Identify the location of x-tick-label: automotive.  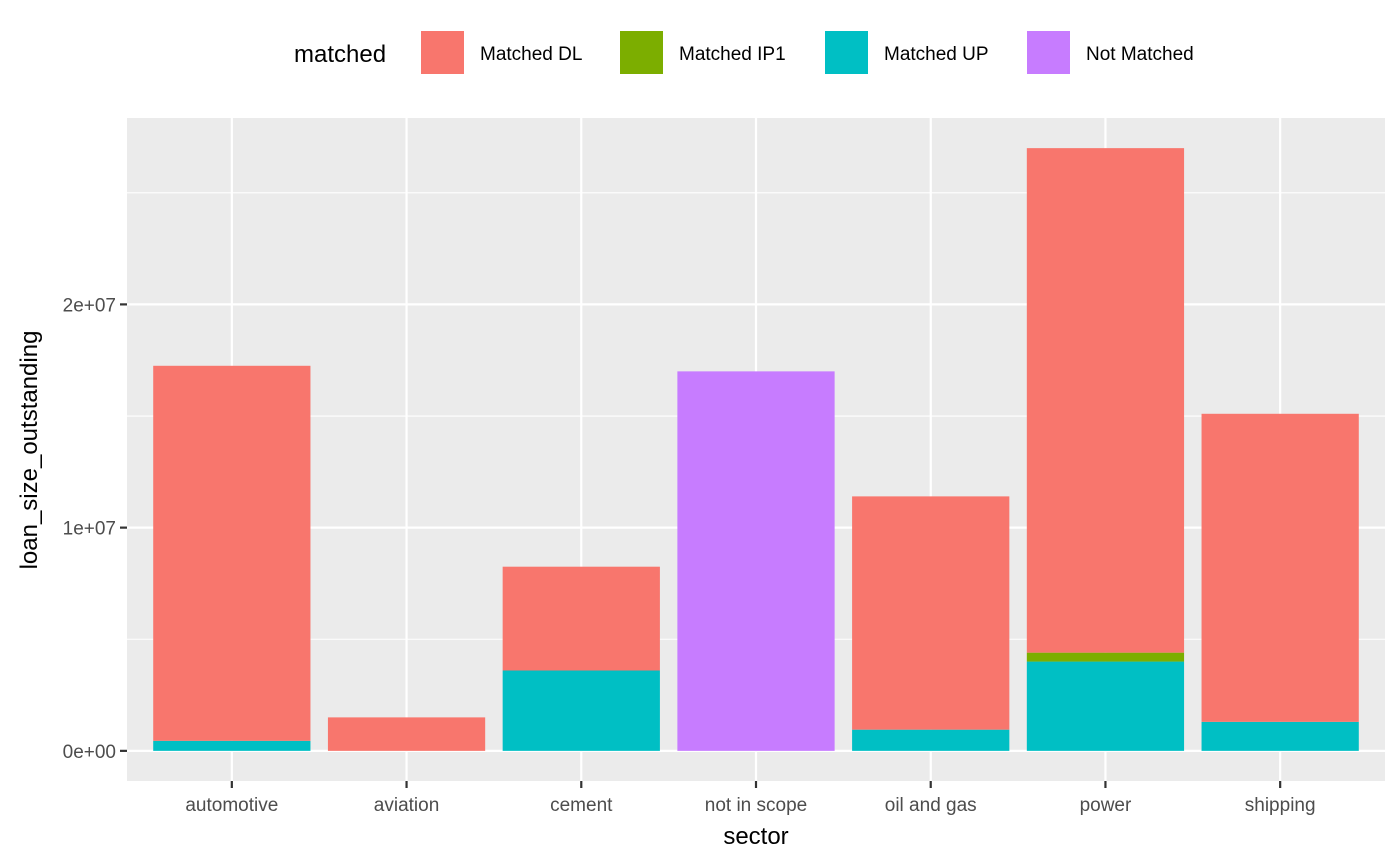
(231, 805).